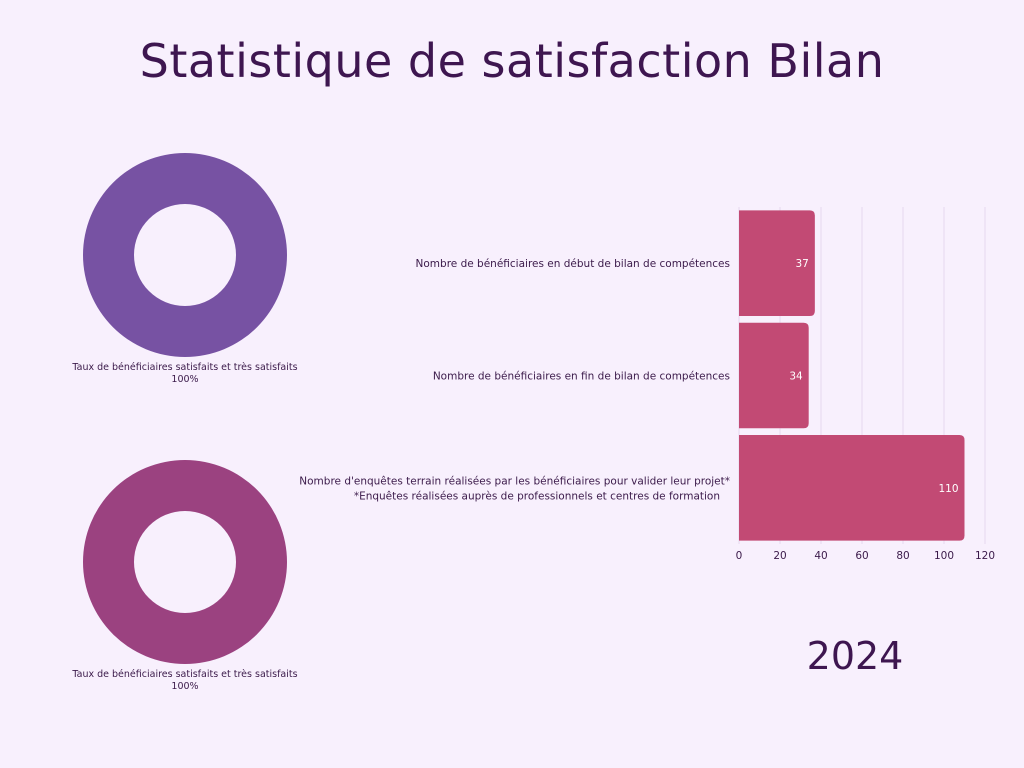  I want to click on x-tick-label-3: 60, so click(861, 556).